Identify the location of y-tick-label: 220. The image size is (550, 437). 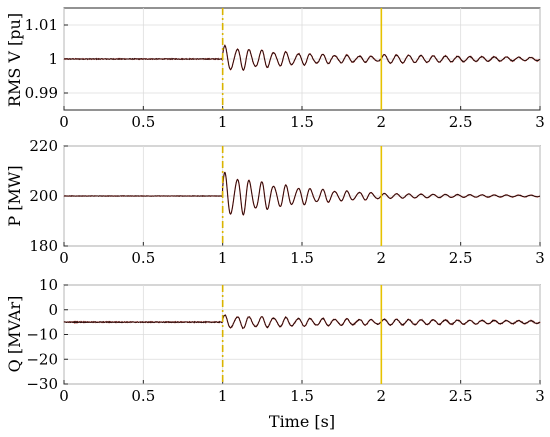
(43, 146).